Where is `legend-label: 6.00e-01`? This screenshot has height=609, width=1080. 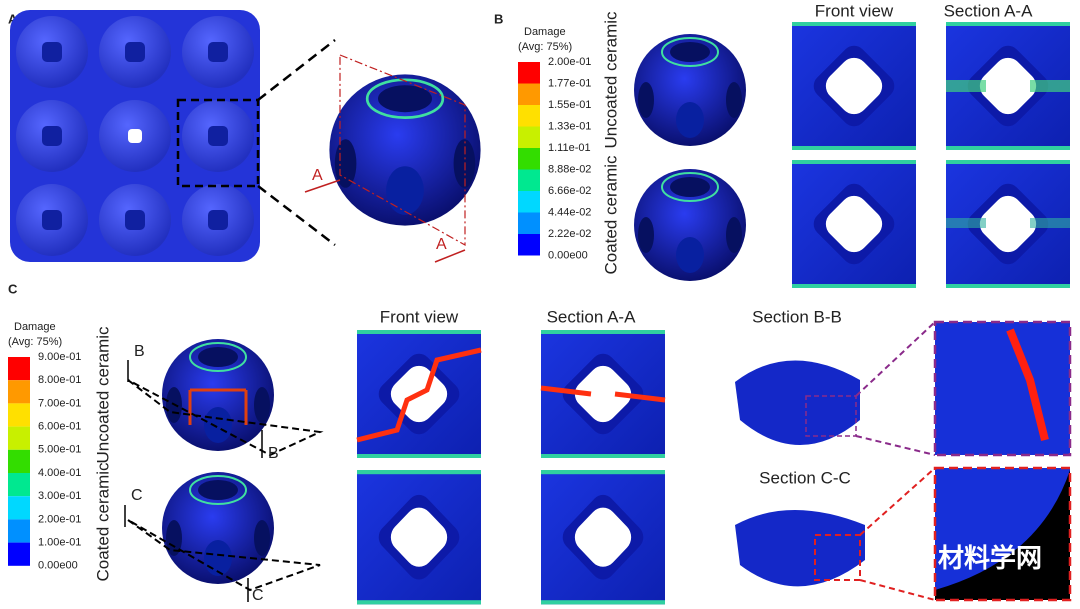
legend-label: 6.00e-01 is located at coordinates (59, 427).